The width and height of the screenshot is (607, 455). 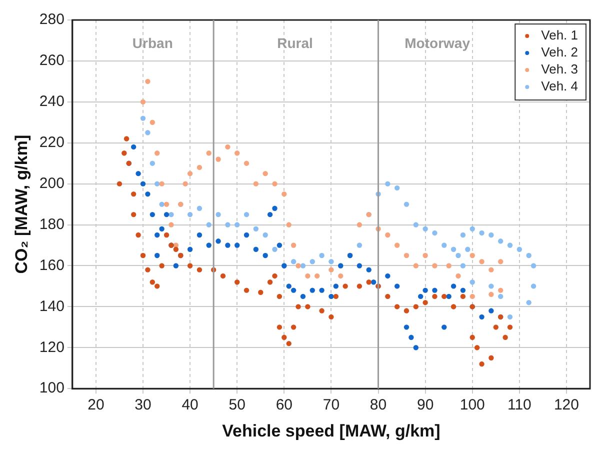 I want to click on y-tick-label: 140, so click(x=51, y=306).